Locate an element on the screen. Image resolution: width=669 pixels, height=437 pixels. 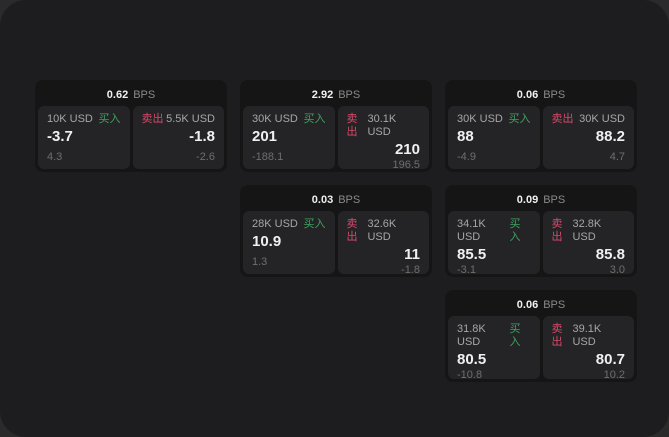
buy-price-value: 201 is located at coordinates (265, 136).